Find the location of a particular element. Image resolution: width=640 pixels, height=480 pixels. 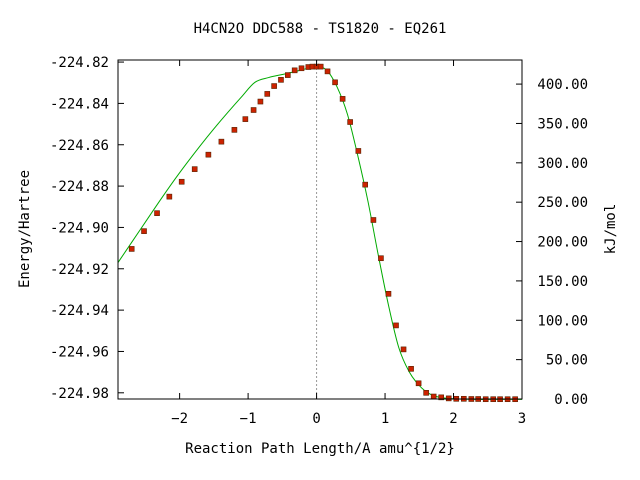

y2-tick-label: 250.00 is located at coordinates (562, 203).